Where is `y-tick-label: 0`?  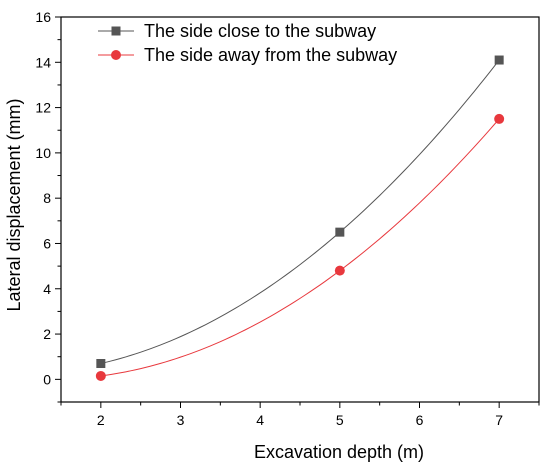
y-tick-label: 0 is located at coordinates (47, 379).